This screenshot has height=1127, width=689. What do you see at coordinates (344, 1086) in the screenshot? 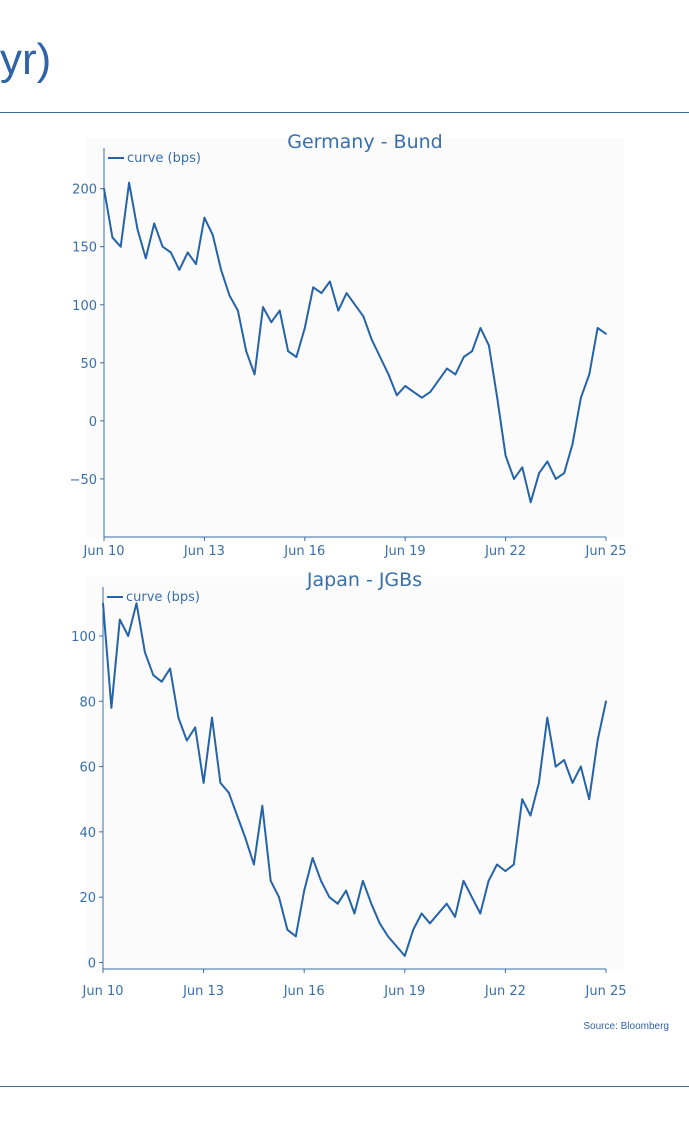
I see `footer-divider` at bounding box center [344, 1086].